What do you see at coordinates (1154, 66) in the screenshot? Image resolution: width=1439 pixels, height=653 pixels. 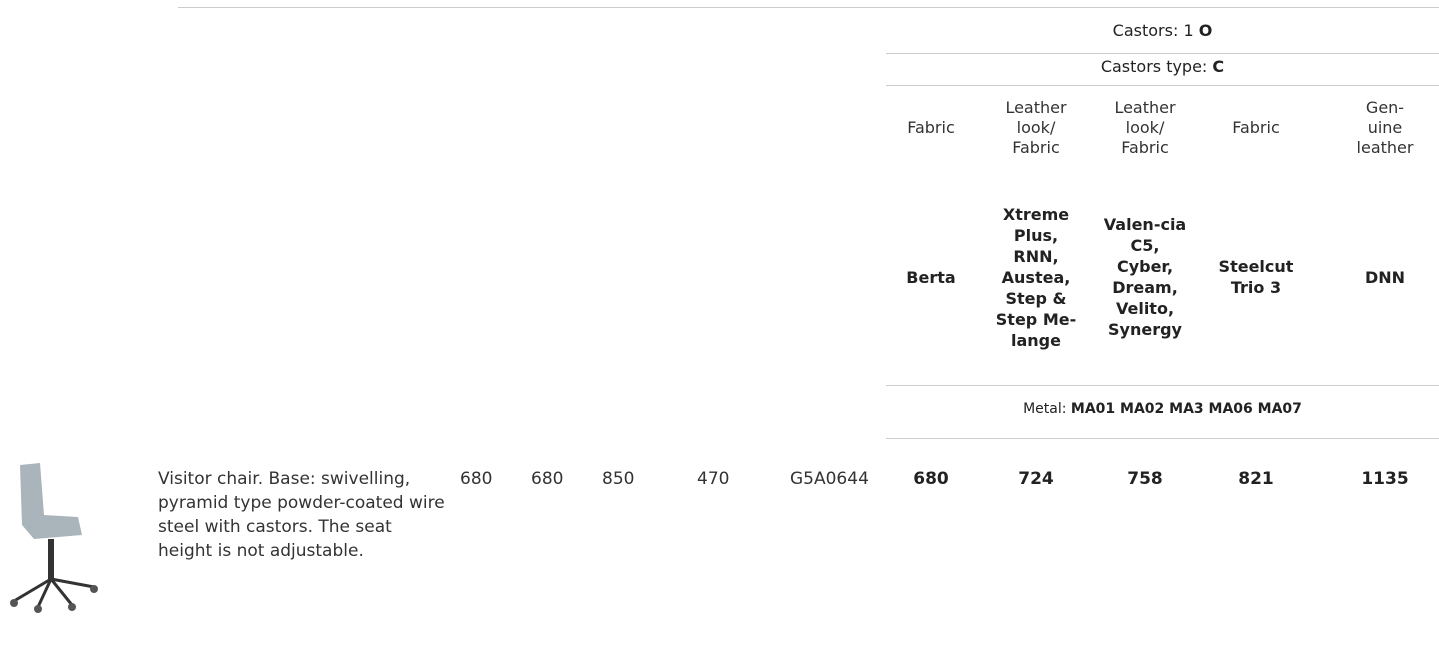 I see `castors-type-label: Castors type:` at bounding box center [1154, 66].